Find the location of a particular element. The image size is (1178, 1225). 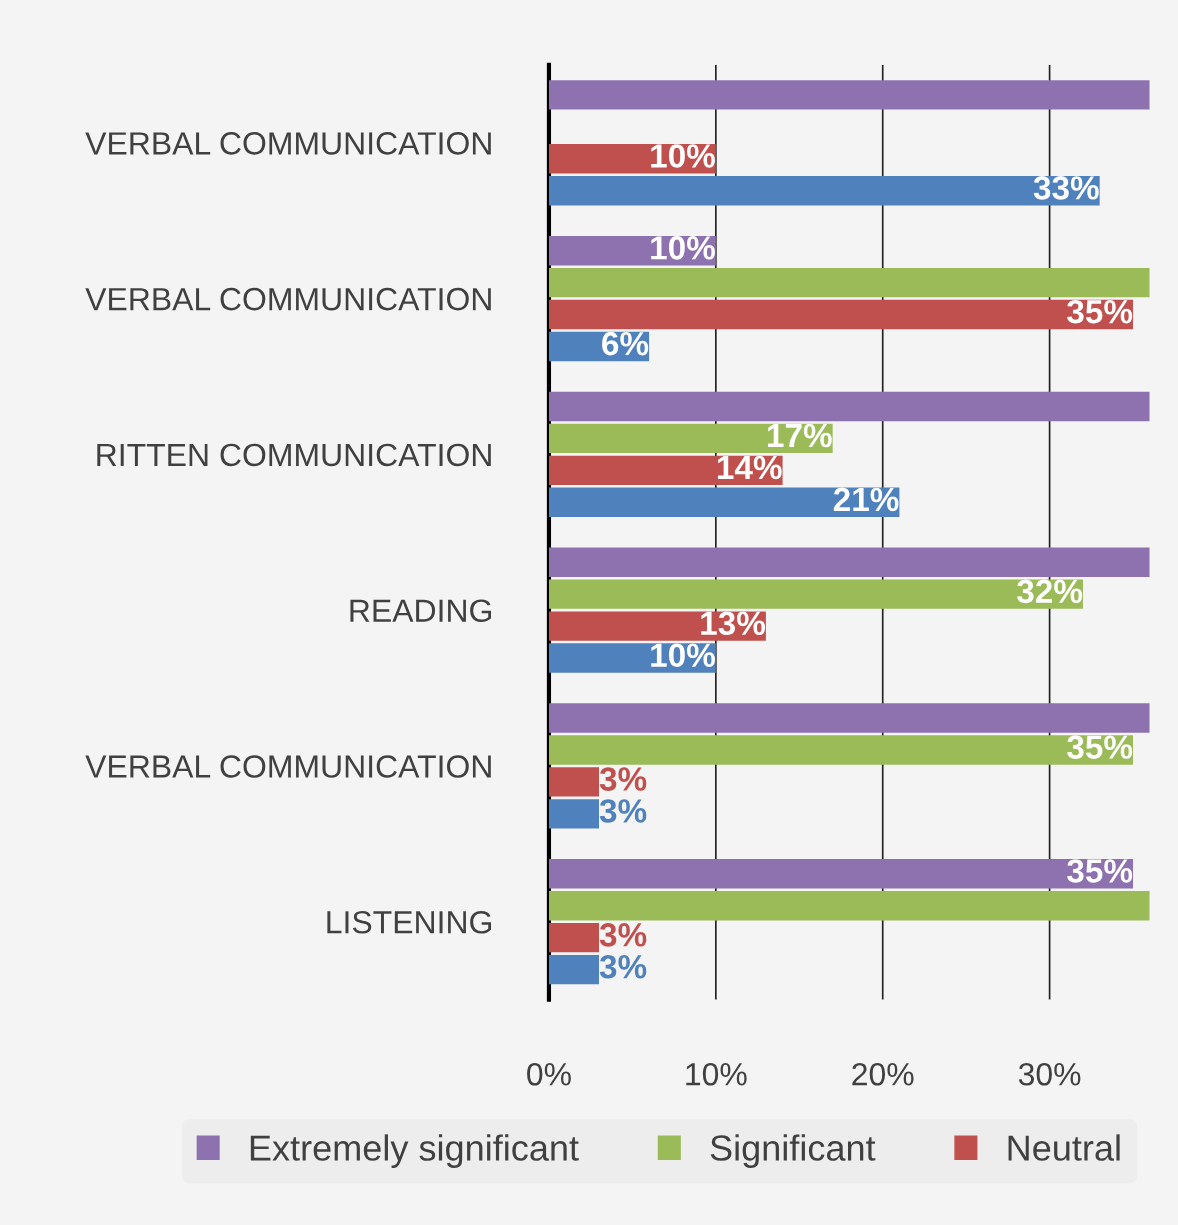

data-label: 14% is located at coordinates (749, 467).